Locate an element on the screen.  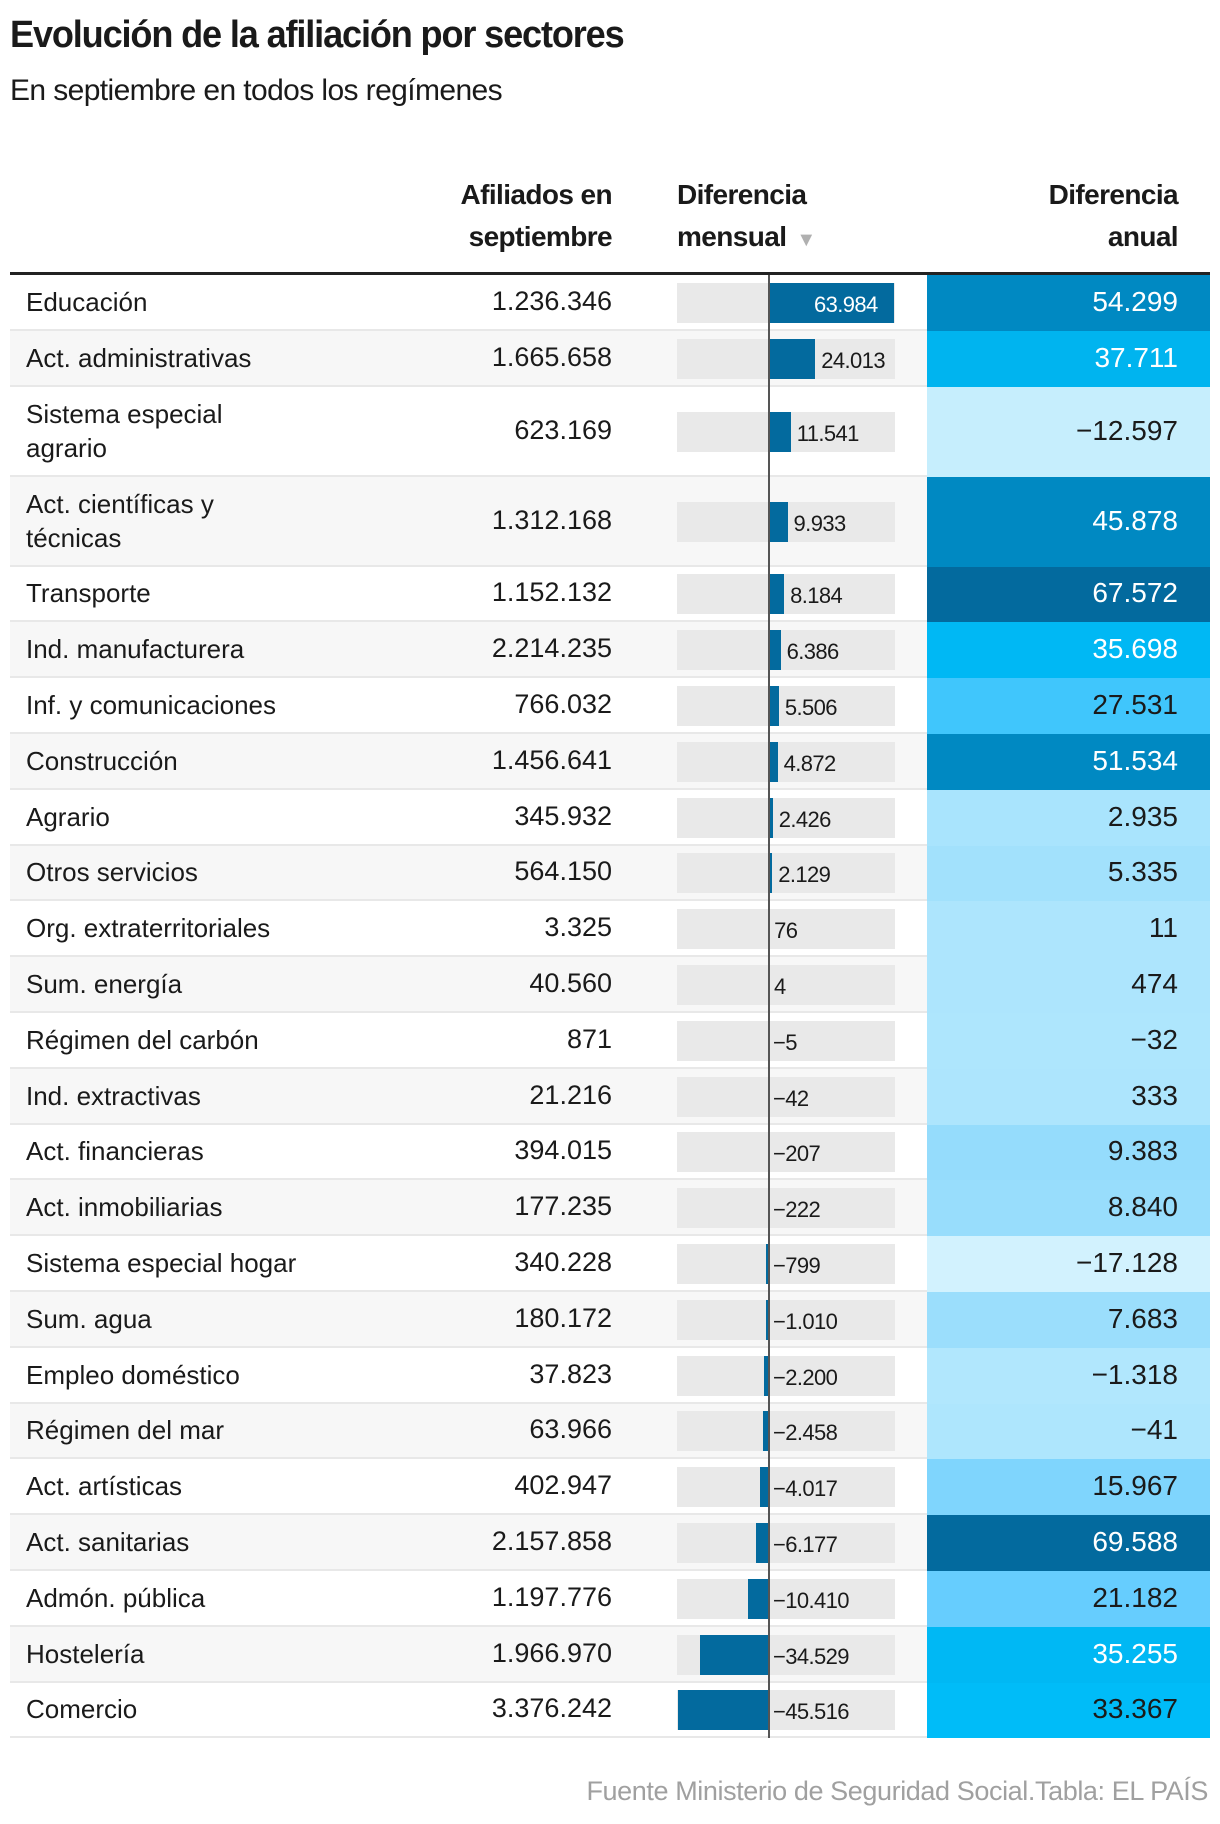
annual-diff-cell: 35.698 is located at coordinates (1068, 650).